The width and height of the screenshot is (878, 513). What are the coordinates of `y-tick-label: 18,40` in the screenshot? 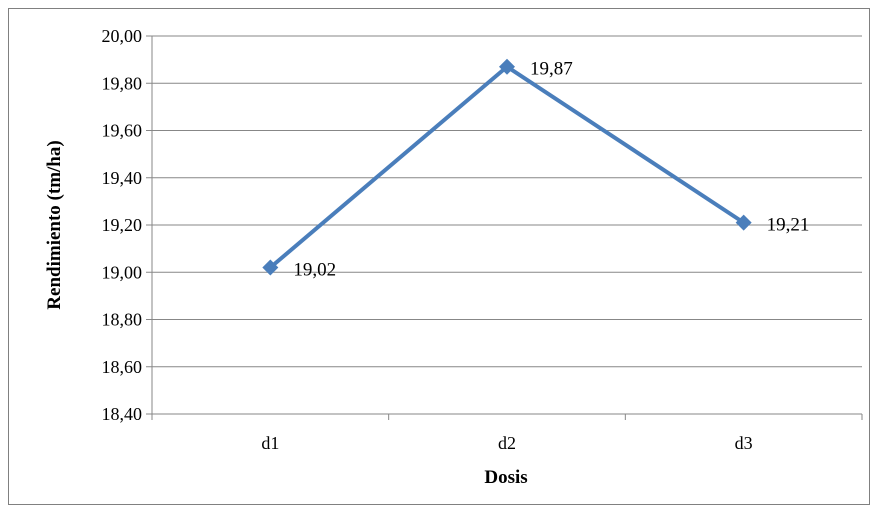 It's located at (122, 414).